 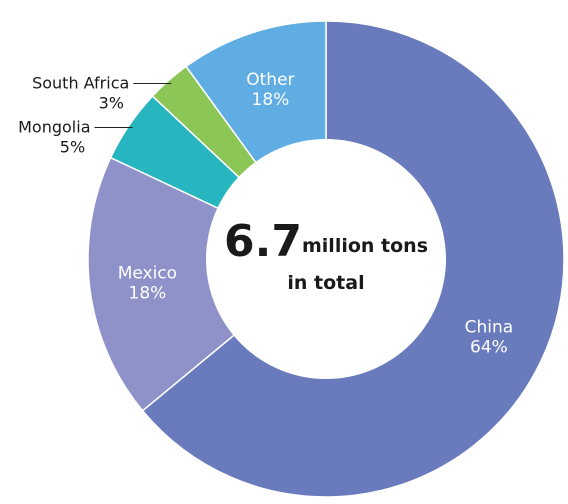 I want to click on total-value: 6.7, so click(x=263, y=241).